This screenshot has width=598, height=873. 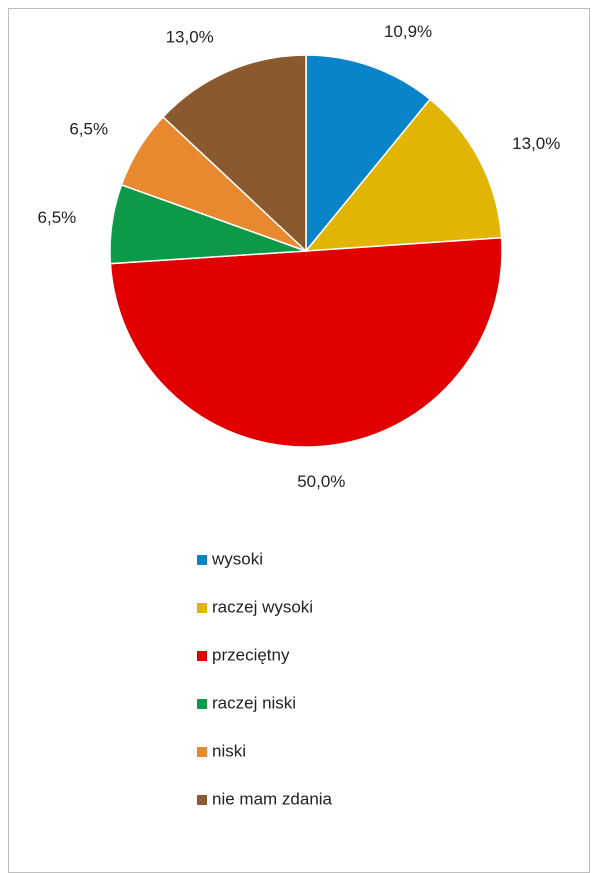 What do you see at coordinates (262, 606) in the screenshot?
I see `legend-label: raczej wysoki` at bounding box center [262, 606].